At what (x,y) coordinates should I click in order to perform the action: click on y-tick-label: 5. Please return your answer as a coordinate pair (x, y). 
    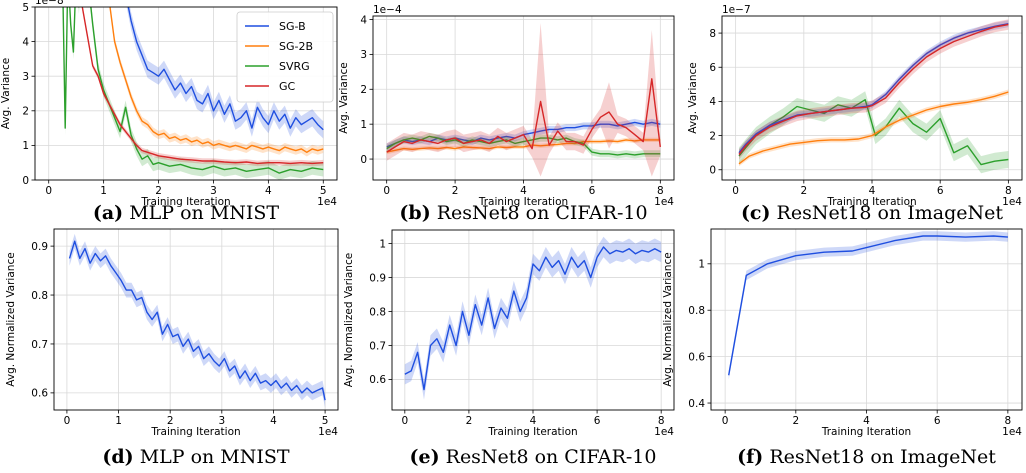
    Looking at the image, I should click on (25, 8).